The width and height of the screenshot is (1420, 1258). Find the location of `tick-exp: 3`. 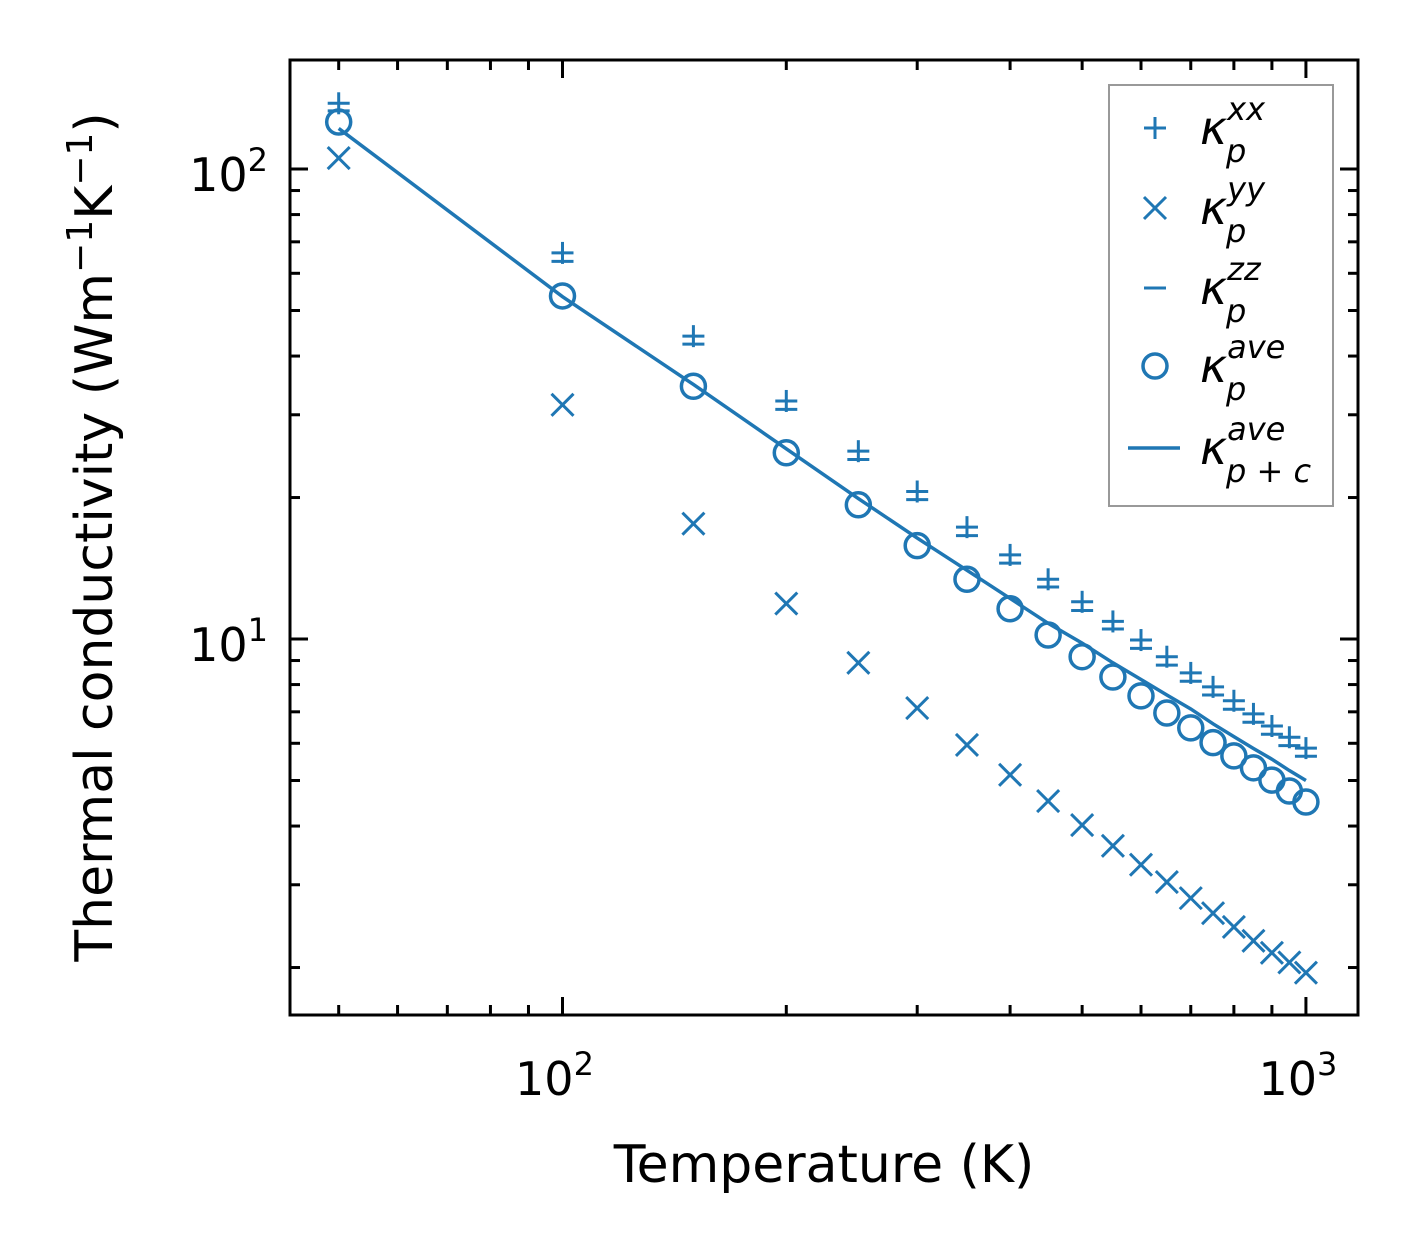

tick-exp: 3 is located at coordinates (1327, 1064).